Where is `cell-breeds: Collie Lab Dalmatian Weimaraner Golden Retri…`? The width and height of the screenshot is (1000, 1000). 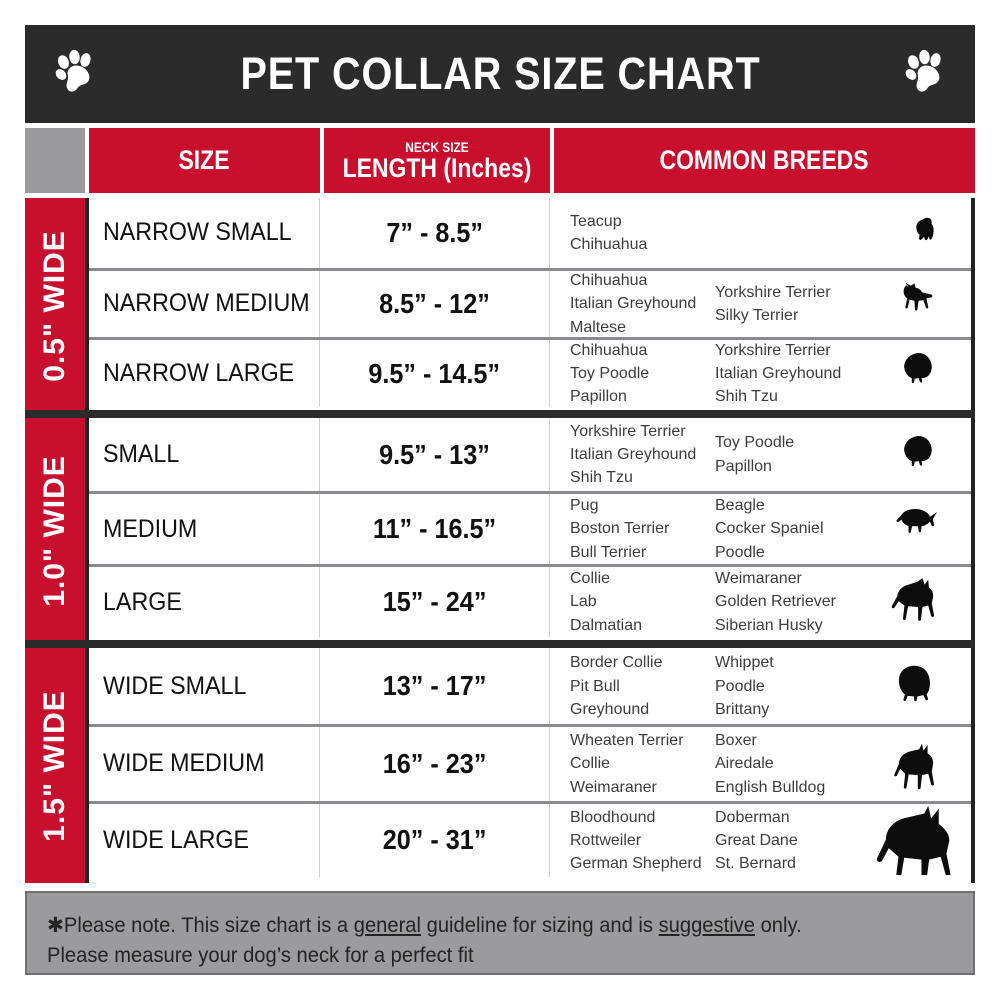 cell-breeds: Collie Lab Dalmatian Weimaraner Golden Retri… is located at coordinates (760, 602).